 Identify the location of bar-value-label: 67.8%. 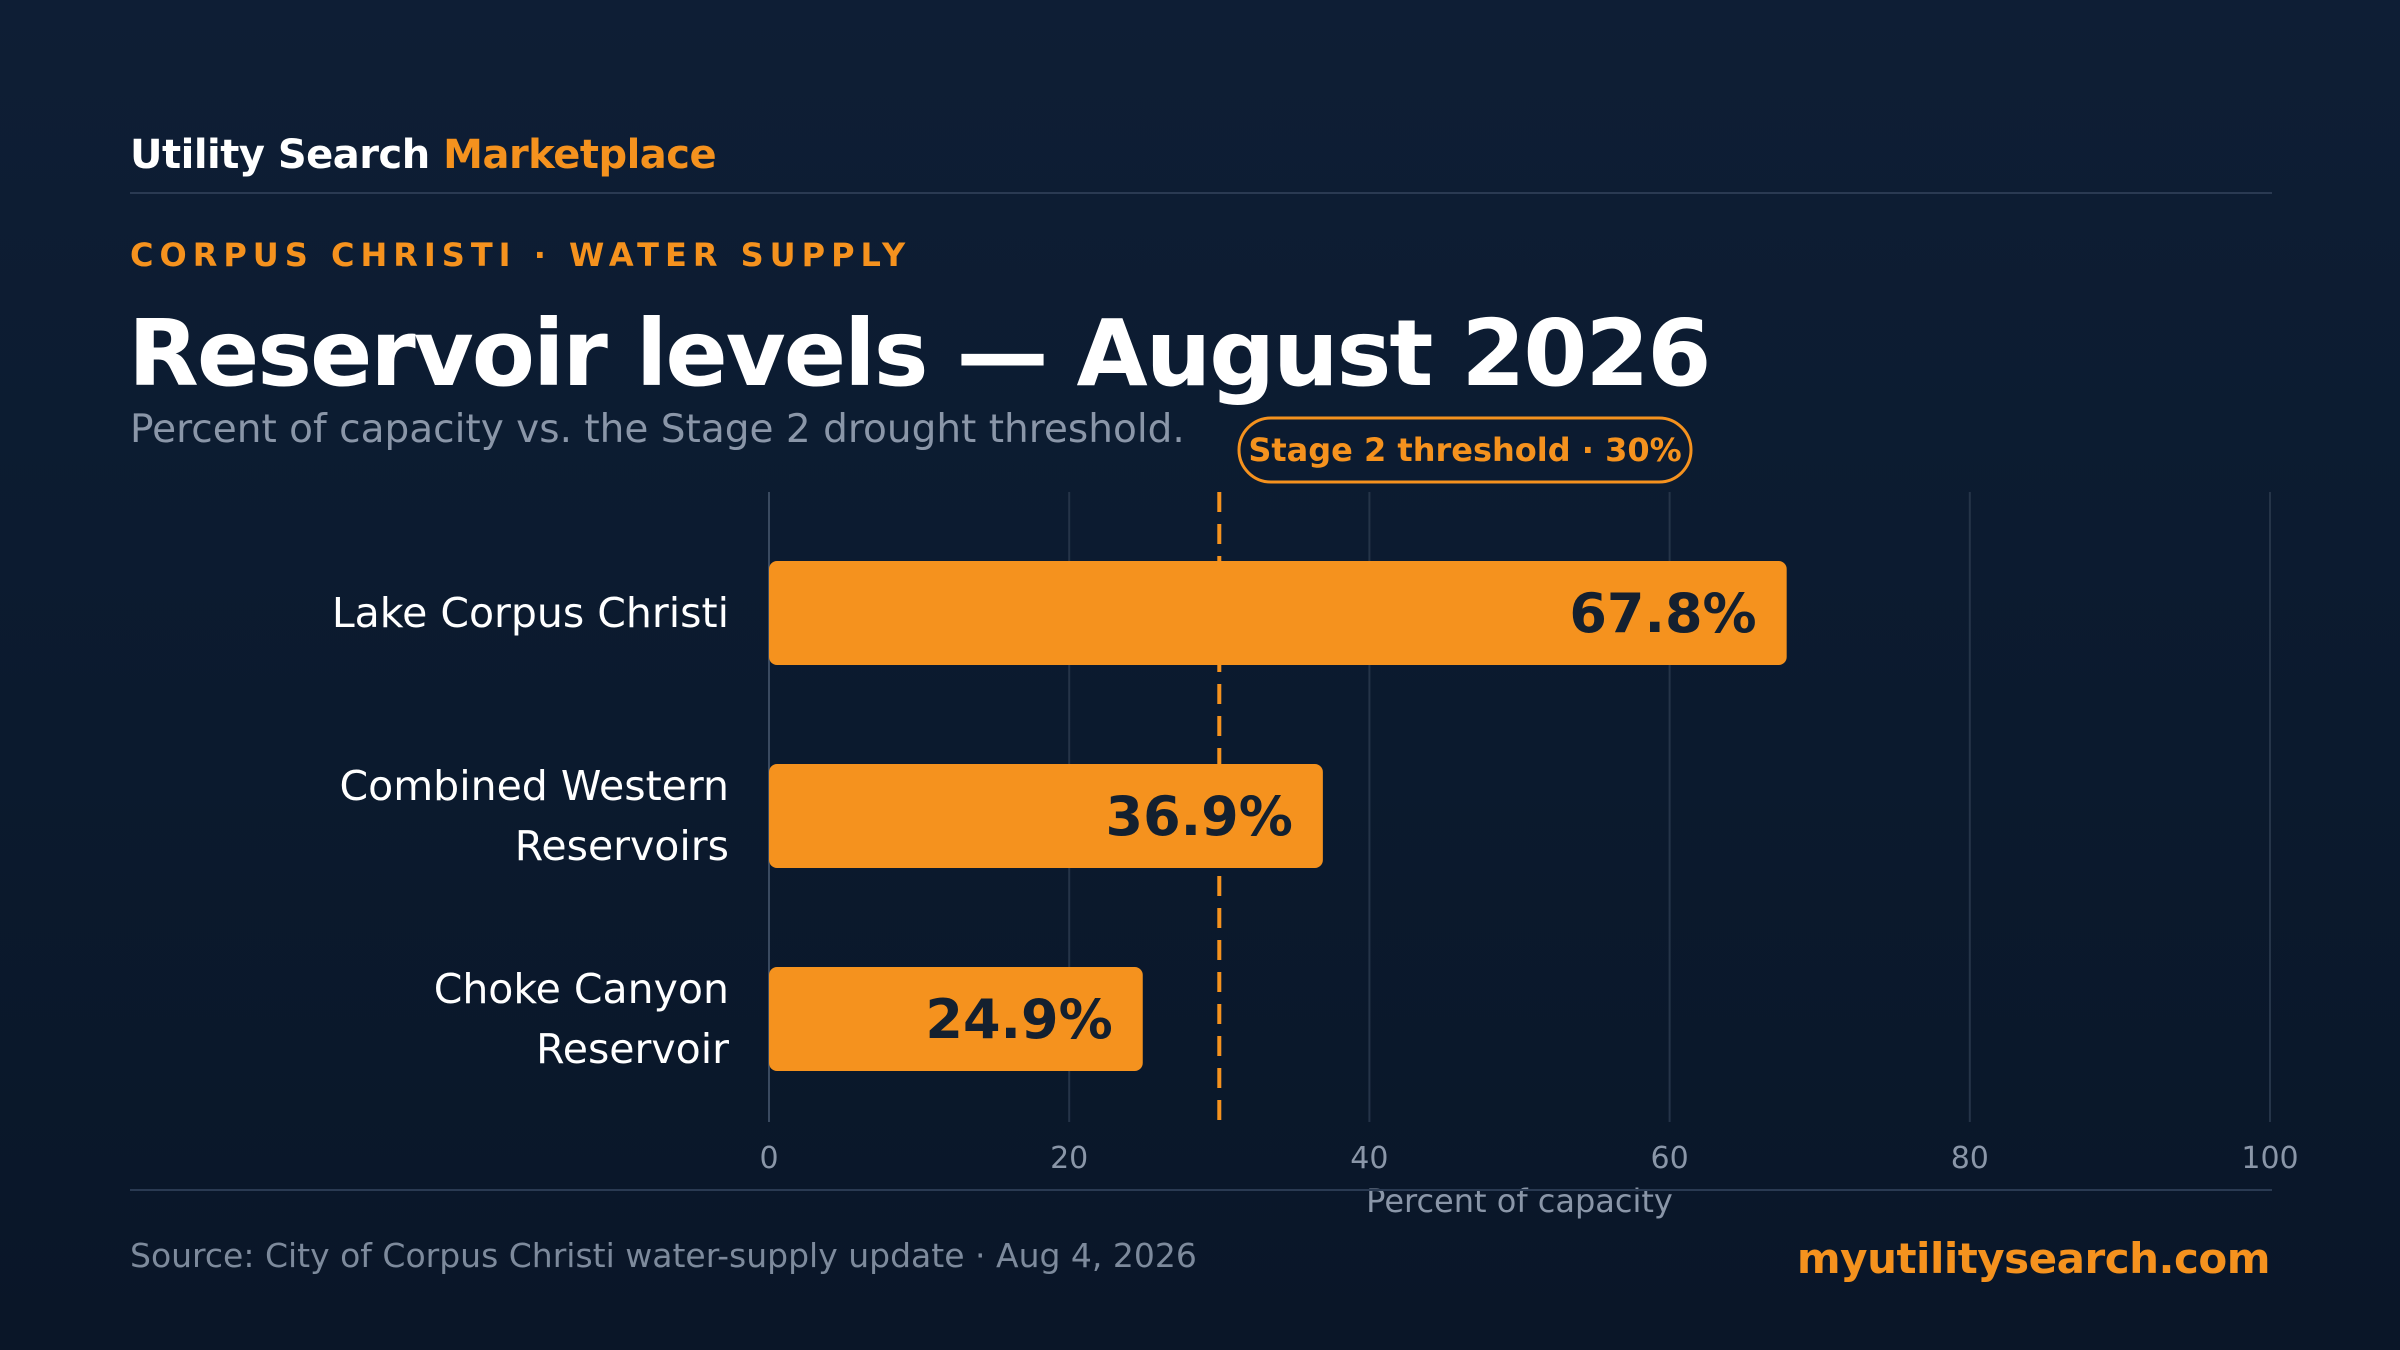
(1662, 613).